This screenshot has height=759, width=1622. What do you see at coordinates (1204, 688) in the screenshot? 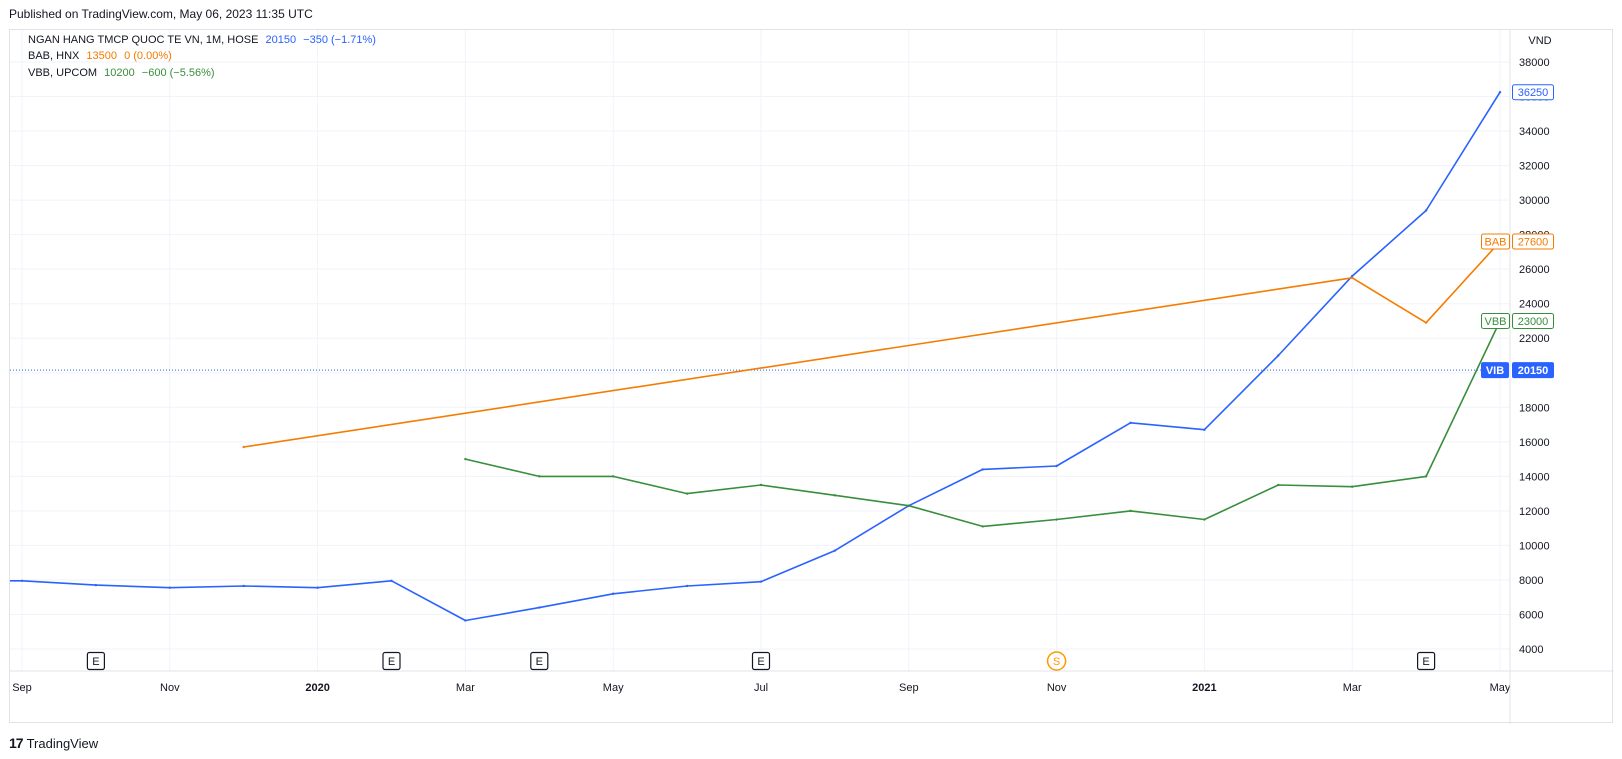
I see `x-tick-label: 2021` at bounding box center [1204, 688].